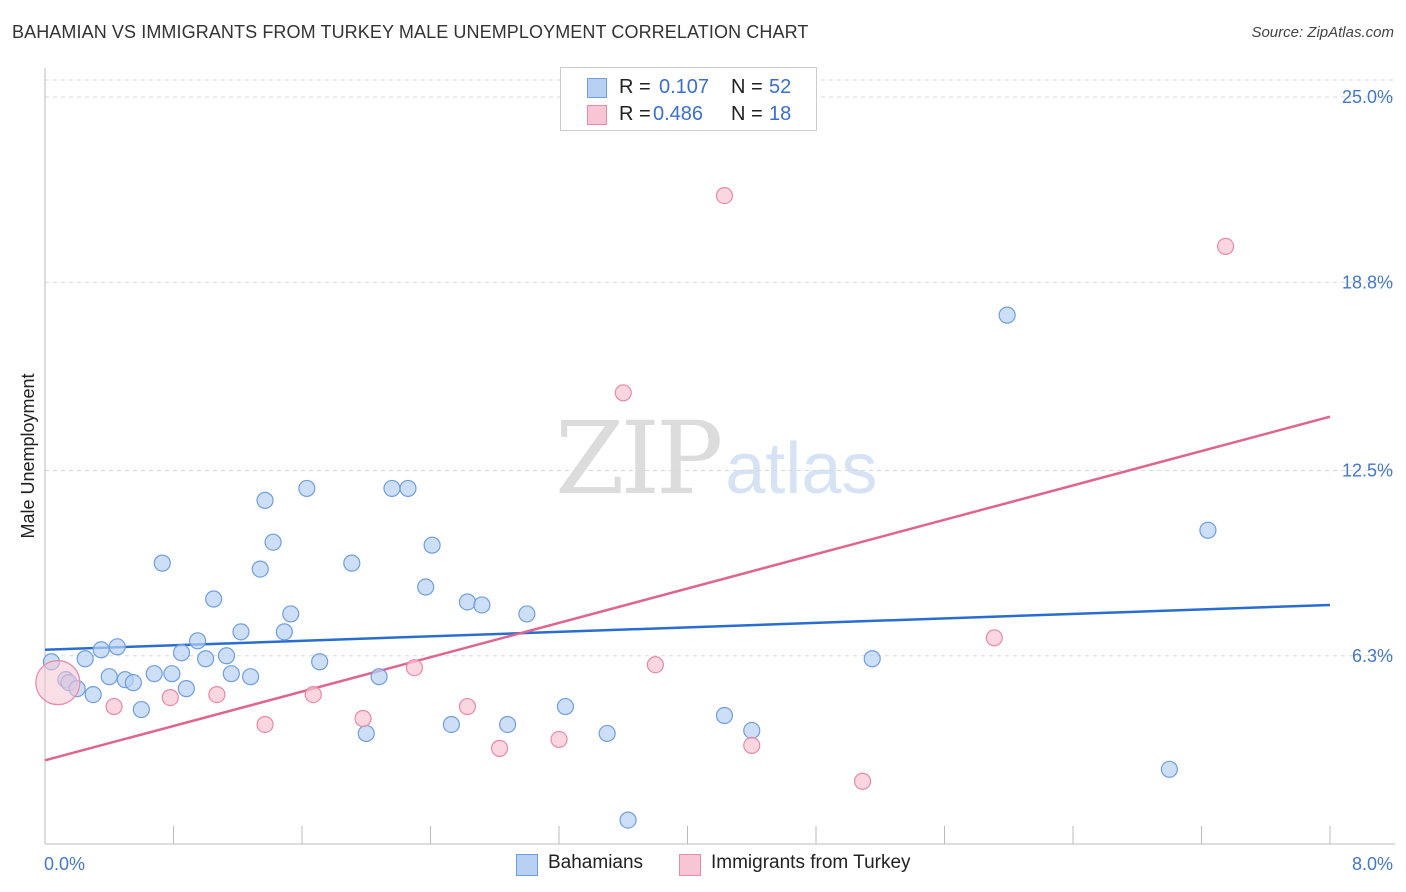  Describe the element at coordinates (690, 865) in the screenshot. I see `bottom-legend-swatch-turkey` at that location.